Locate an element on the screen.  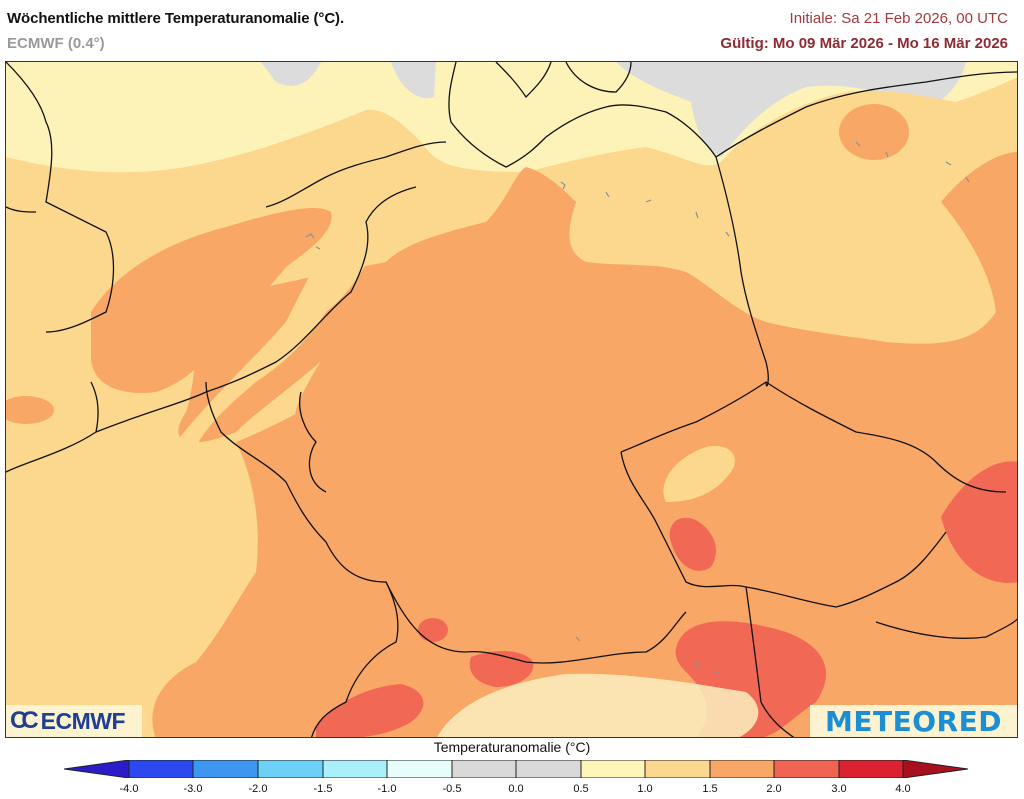
colorbar-tick: -1.0 is located at coordinates (387, 789).